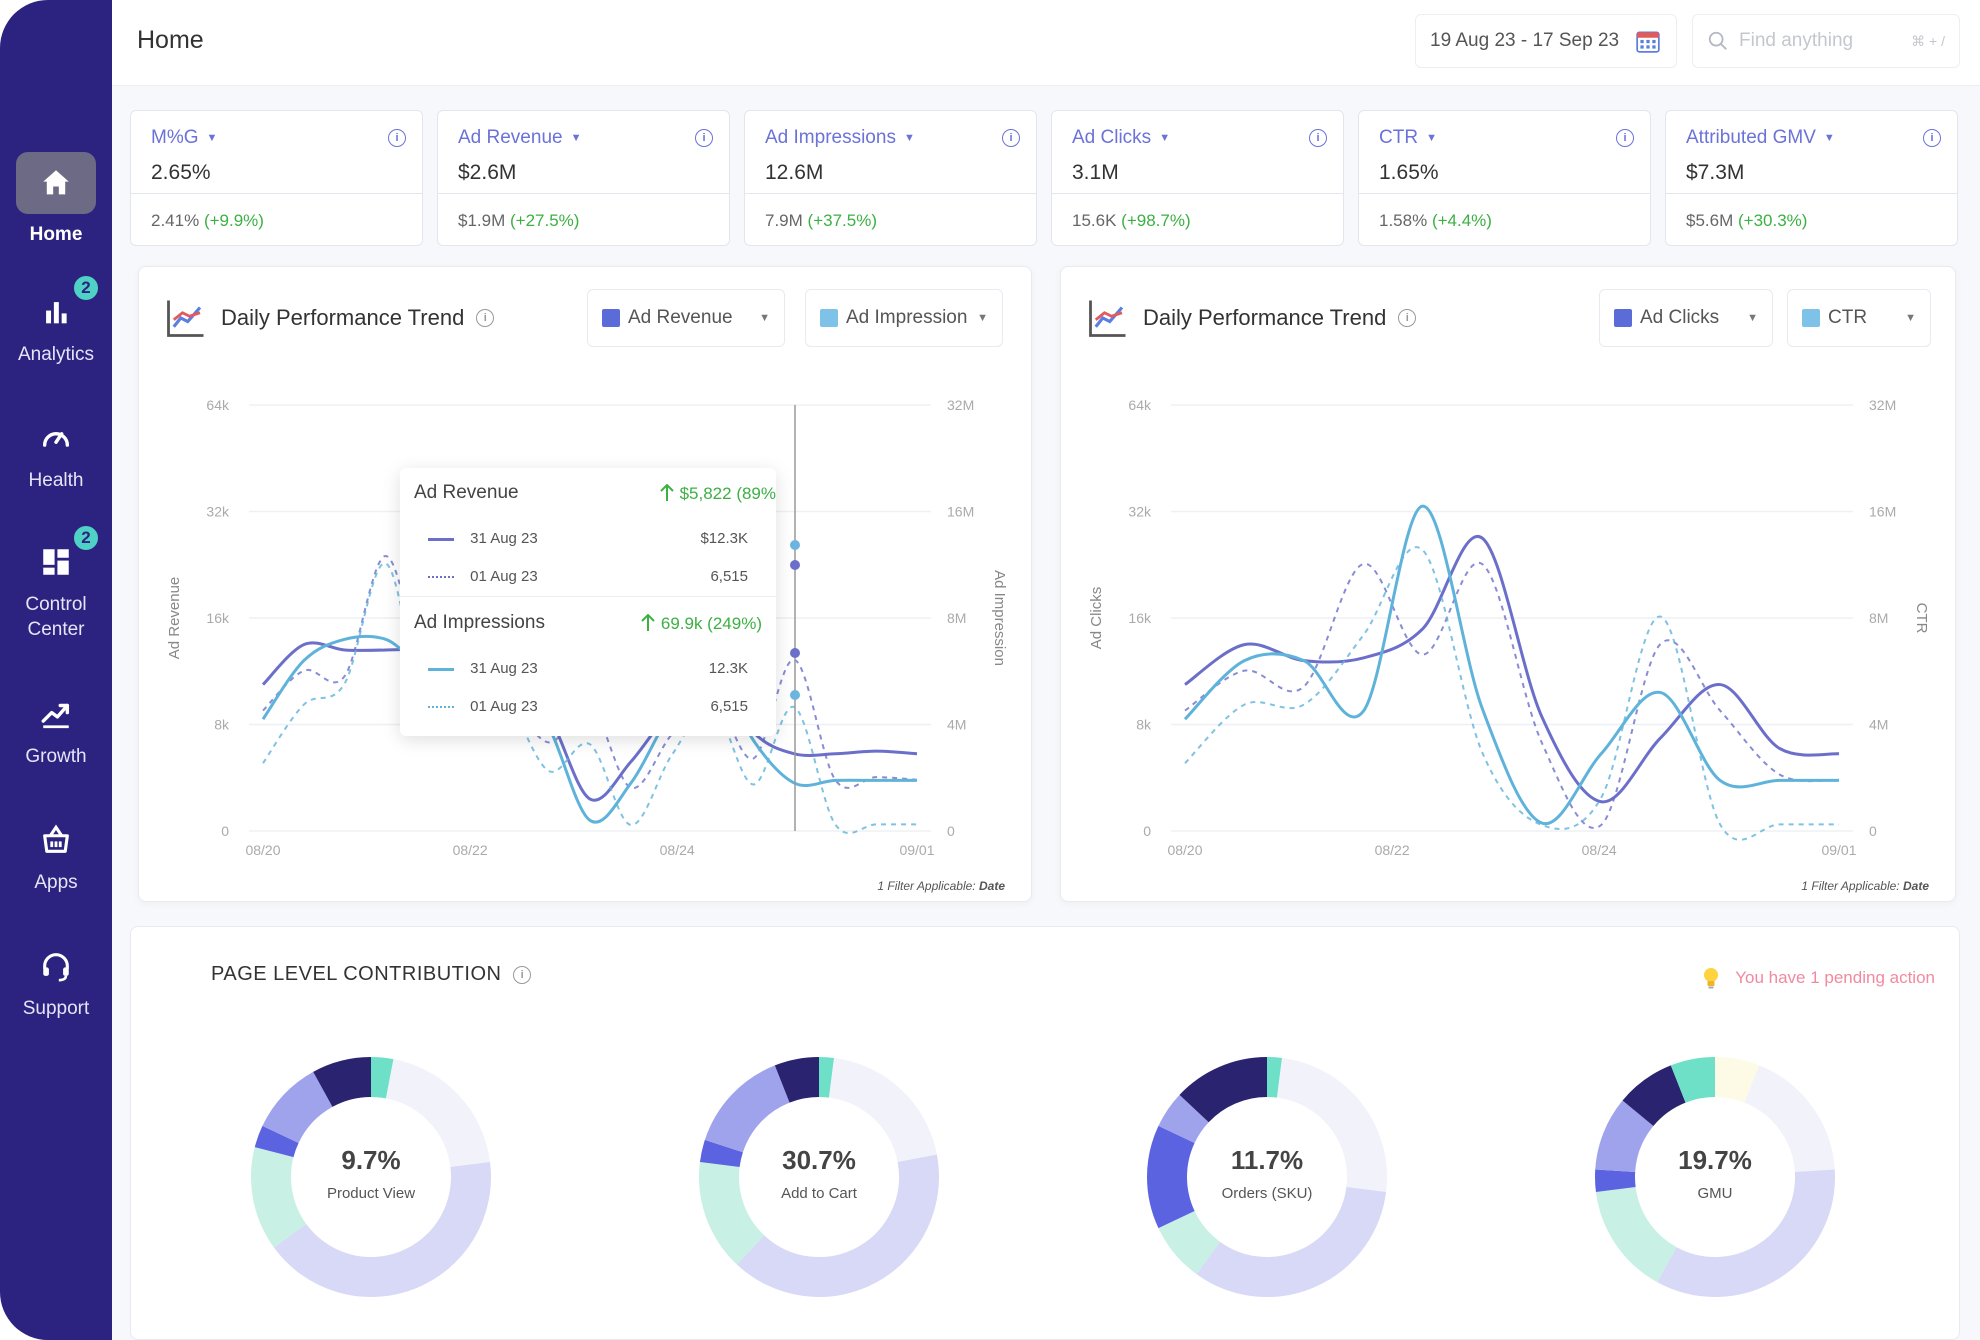 This screenshot has height=1340, width=1980. Describe the element at coordinates (840, 138) in the screenshot. I see `kpi-metric-select: Ad Impressions ▼` at that location.